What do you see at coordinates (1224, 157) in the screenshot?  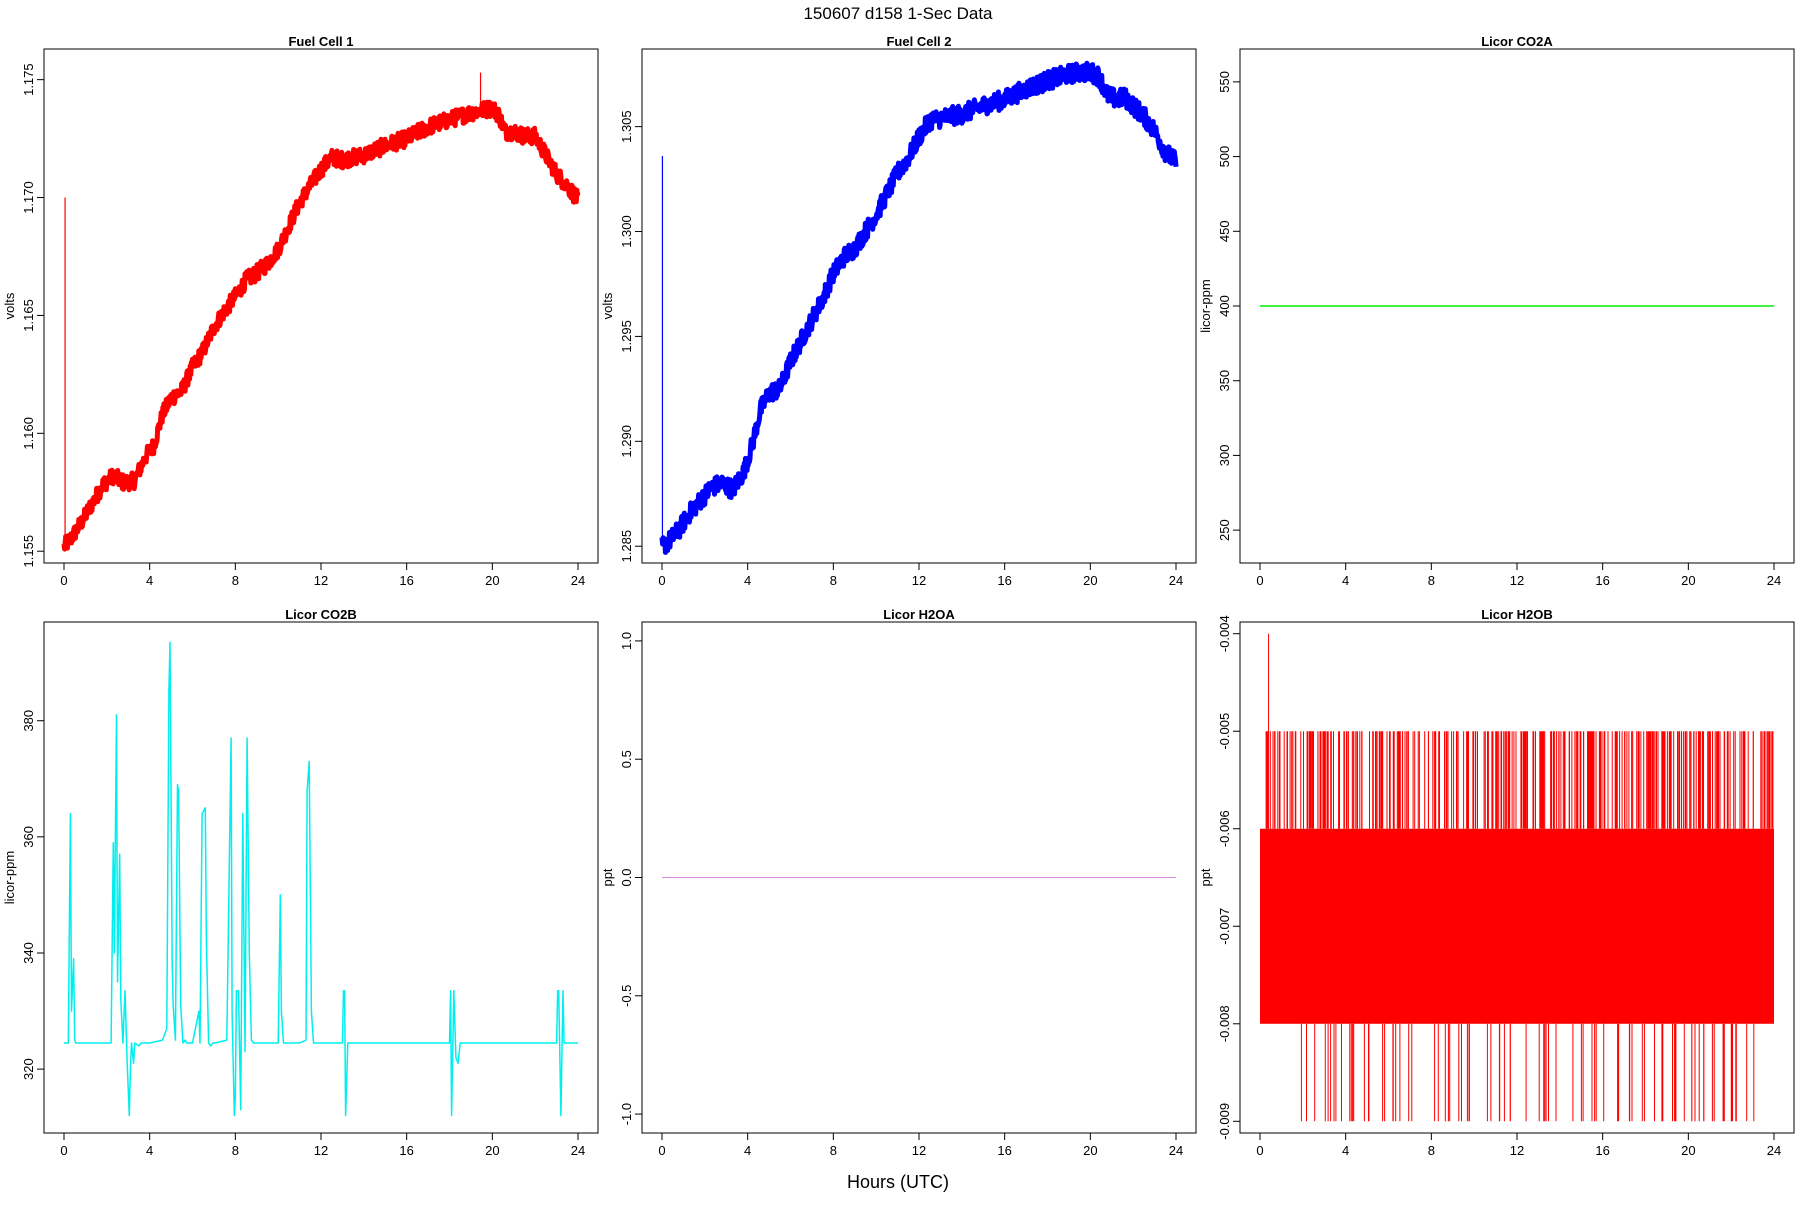 I see `y-tick-label: 500` at bounding box center [1224, 157].